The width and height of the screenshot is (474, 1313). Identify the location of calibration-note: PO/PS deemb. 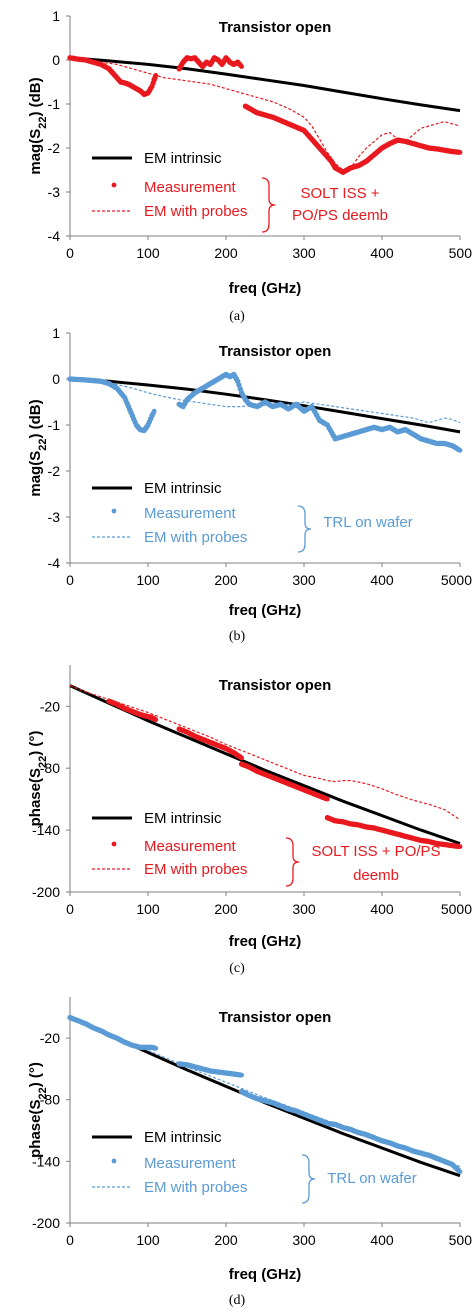
(340, 215).